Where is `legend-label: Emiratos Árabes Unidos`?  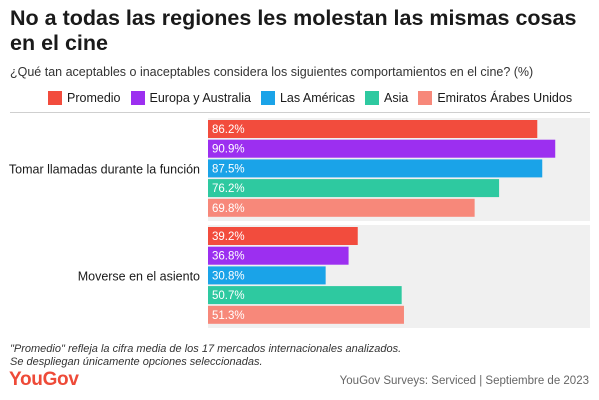 legend-label: Emiratos Árabes Unidos is located at coordinates (505, 98).